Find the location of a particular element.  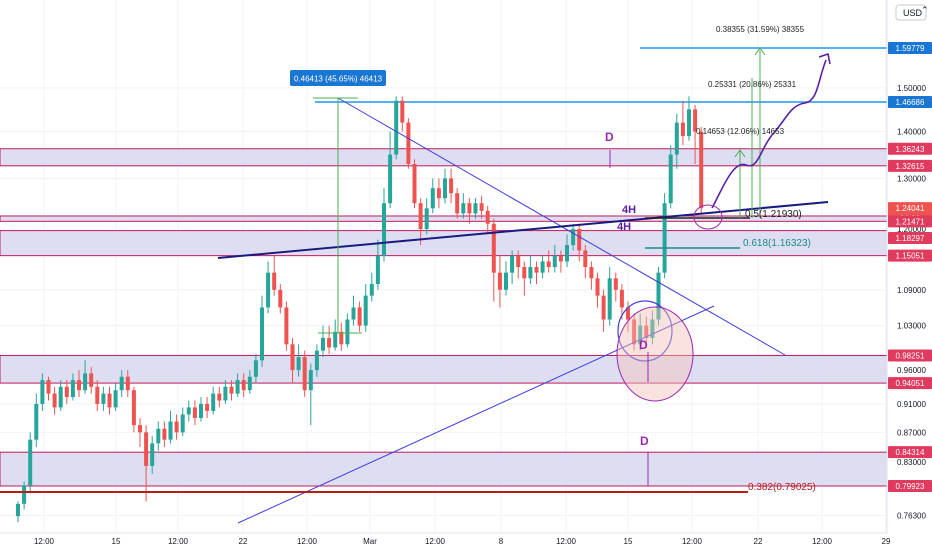

price-tick-7: 0.91000 is located at coordinates (911, 404).